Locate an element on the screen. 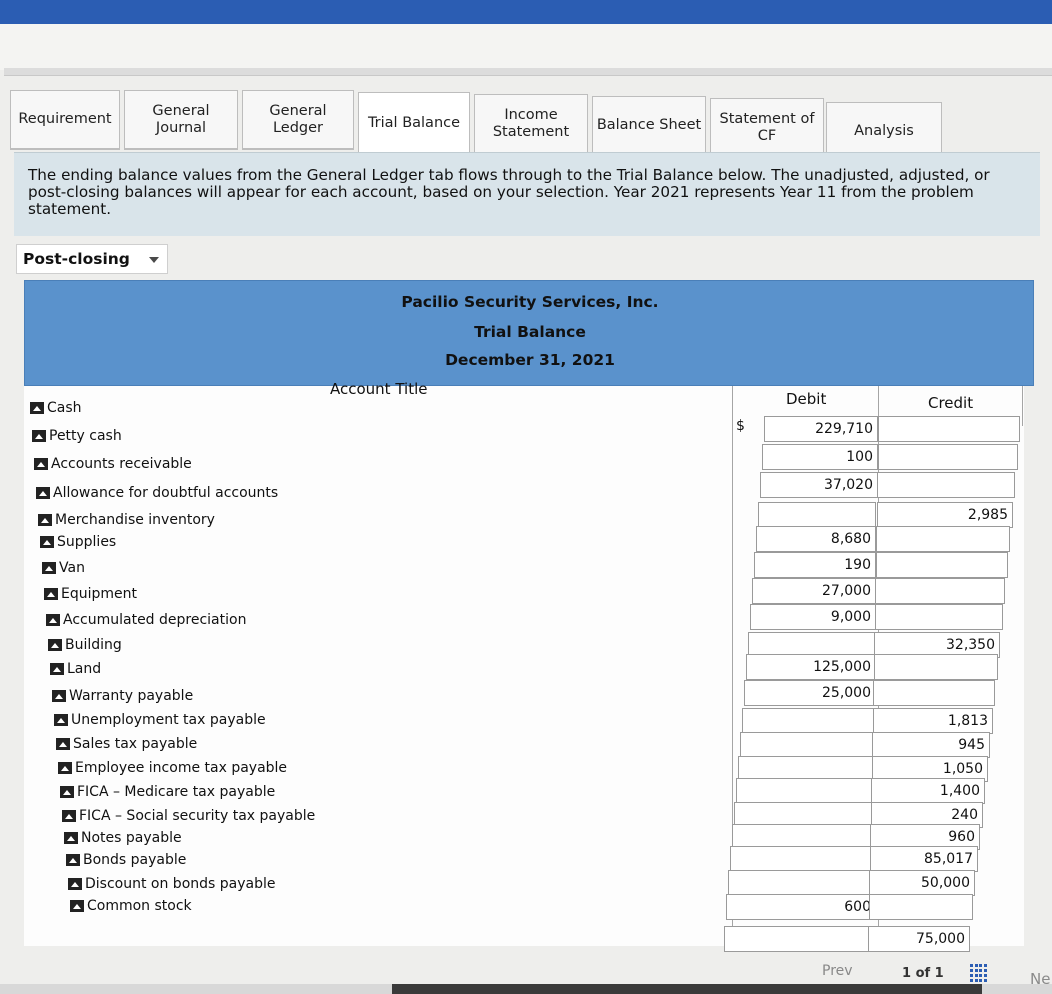 Image resolution: width=1052 pixels, height=994 pixels. account-name: FICA – Social security tax payable is located at coordinates (197, 816).